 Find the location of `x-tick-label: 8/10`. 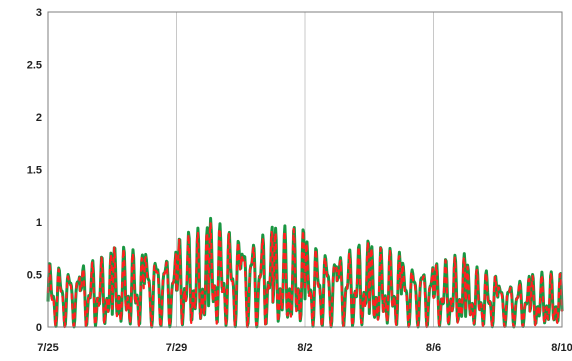

x-tick-label: 8/10 is located at coordinates (561, 348).